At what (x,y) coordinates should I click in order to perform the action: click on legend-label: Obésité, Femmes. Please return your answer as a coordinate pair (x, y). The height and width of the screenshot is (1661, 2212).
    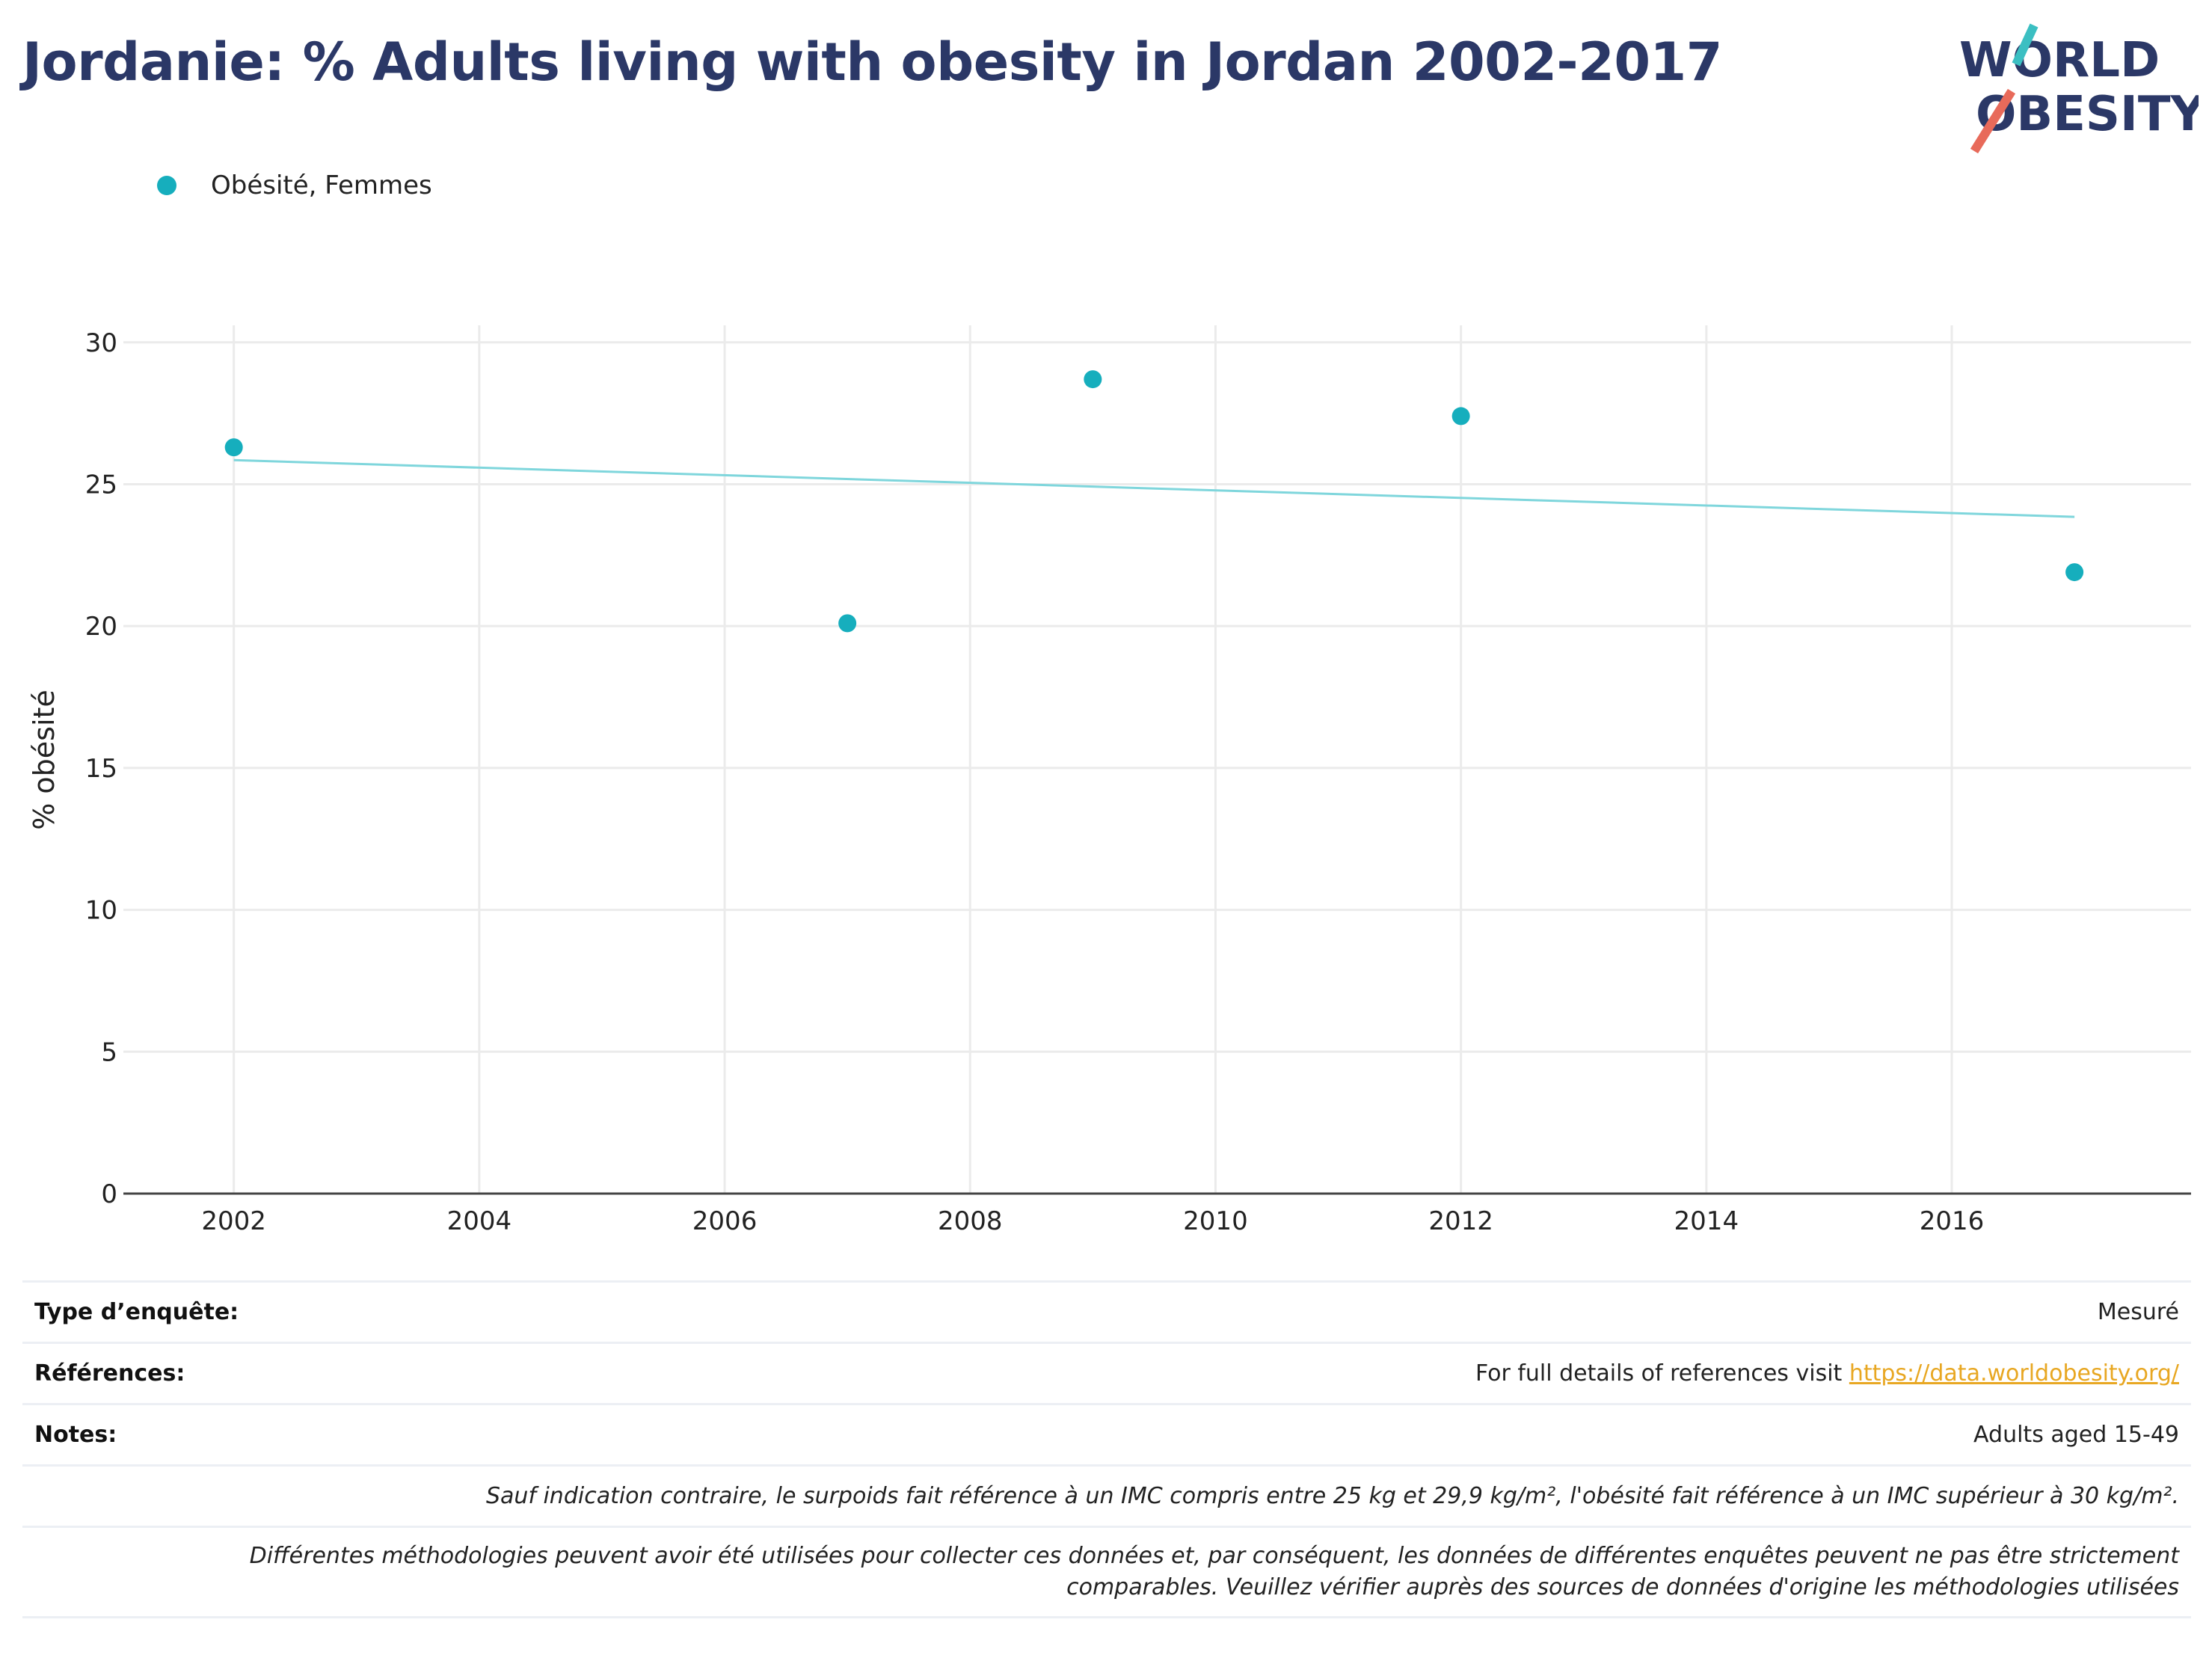
    Looking at the image, I should click on (321, 186).